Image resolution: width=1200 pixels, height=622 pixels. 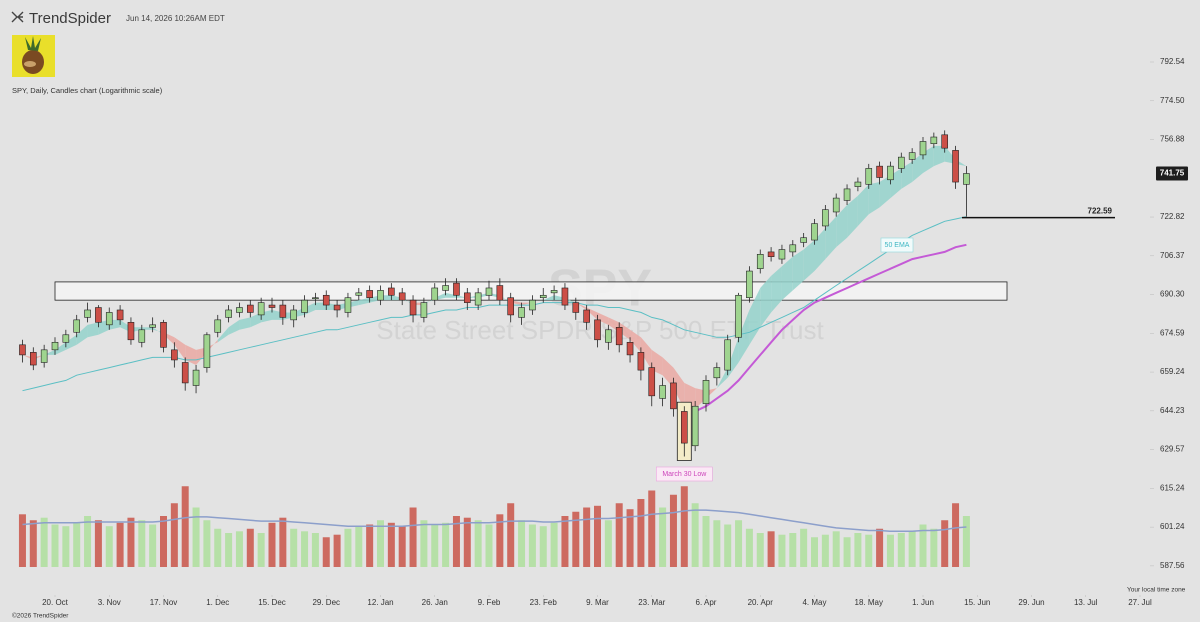 What do you see at coordinates (33, 56) in the screenshot?
I see `avatar` at bounding box center [33, 56].